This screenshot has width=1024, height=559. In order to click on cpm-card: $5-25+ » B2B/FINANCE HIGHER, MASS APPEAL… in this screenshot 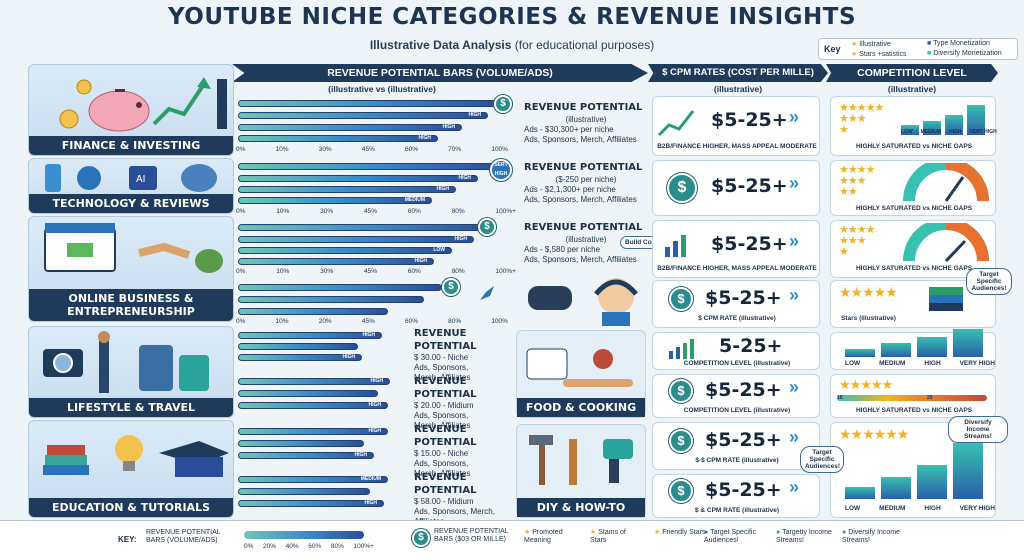, I will do `click(736, 126)`.